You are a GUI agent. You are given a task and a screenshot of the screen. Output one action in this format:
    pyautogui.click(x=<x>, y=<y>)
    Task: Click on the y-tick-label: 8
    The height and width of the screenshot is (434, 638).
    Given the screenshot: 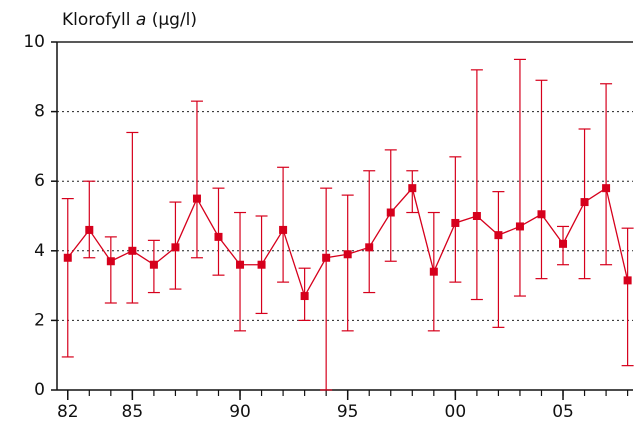 What is the action you would take?
    pyautogui.click(x=39, y=112)
    